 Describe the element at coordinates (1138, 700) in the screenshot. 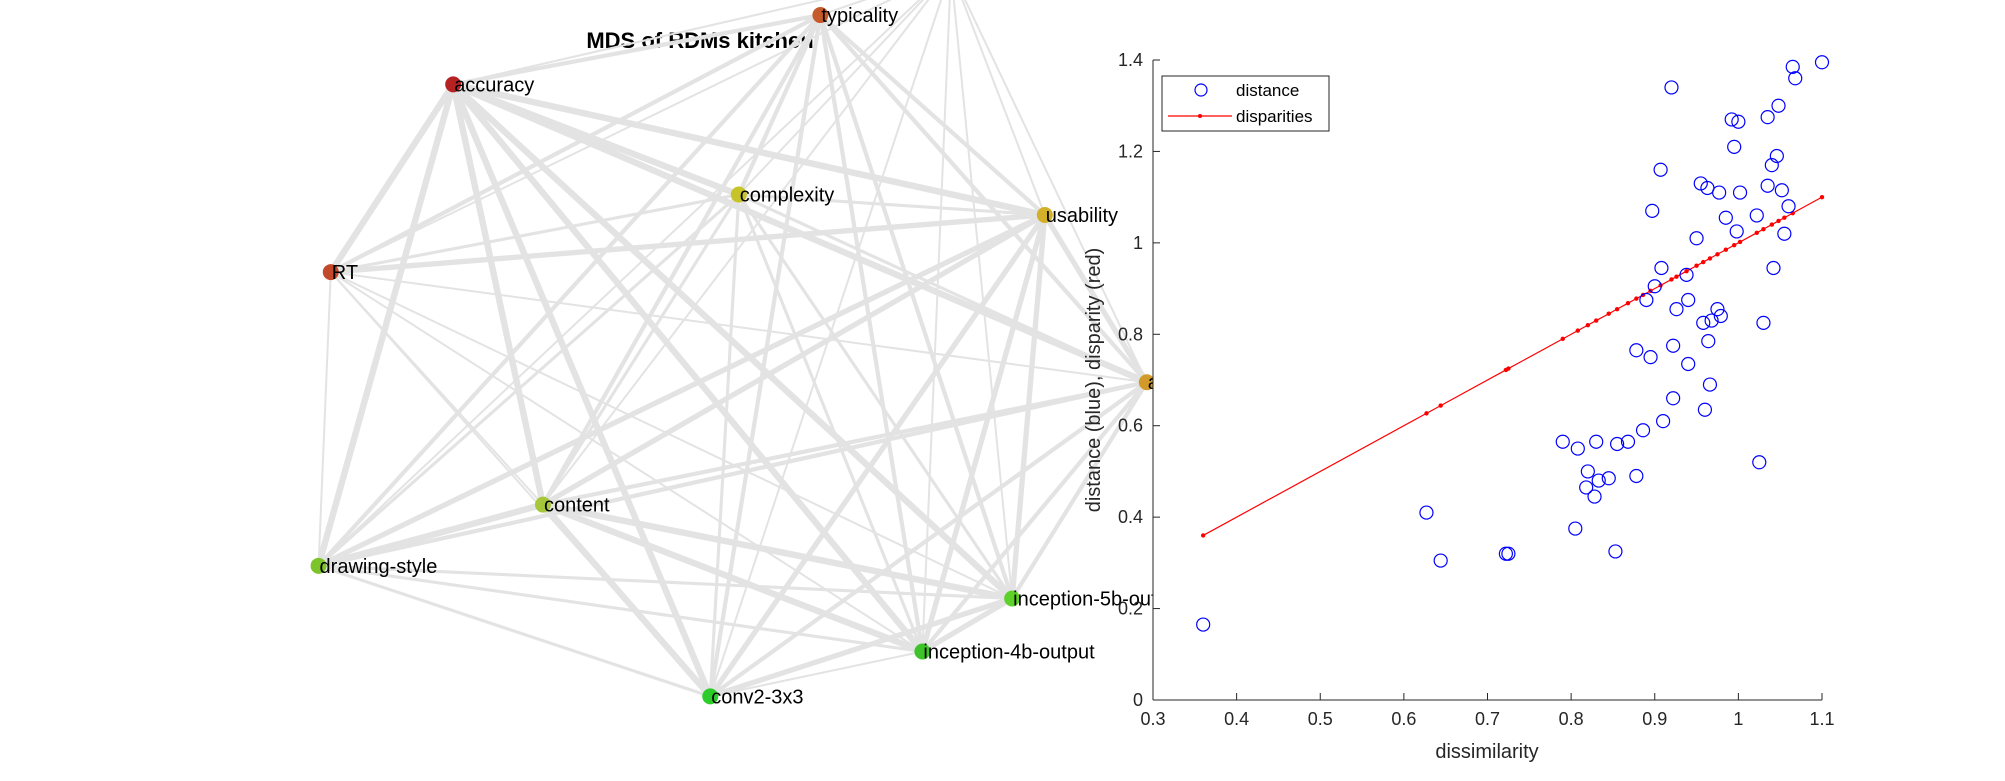

I see `y-tick-label: 0` at that location.